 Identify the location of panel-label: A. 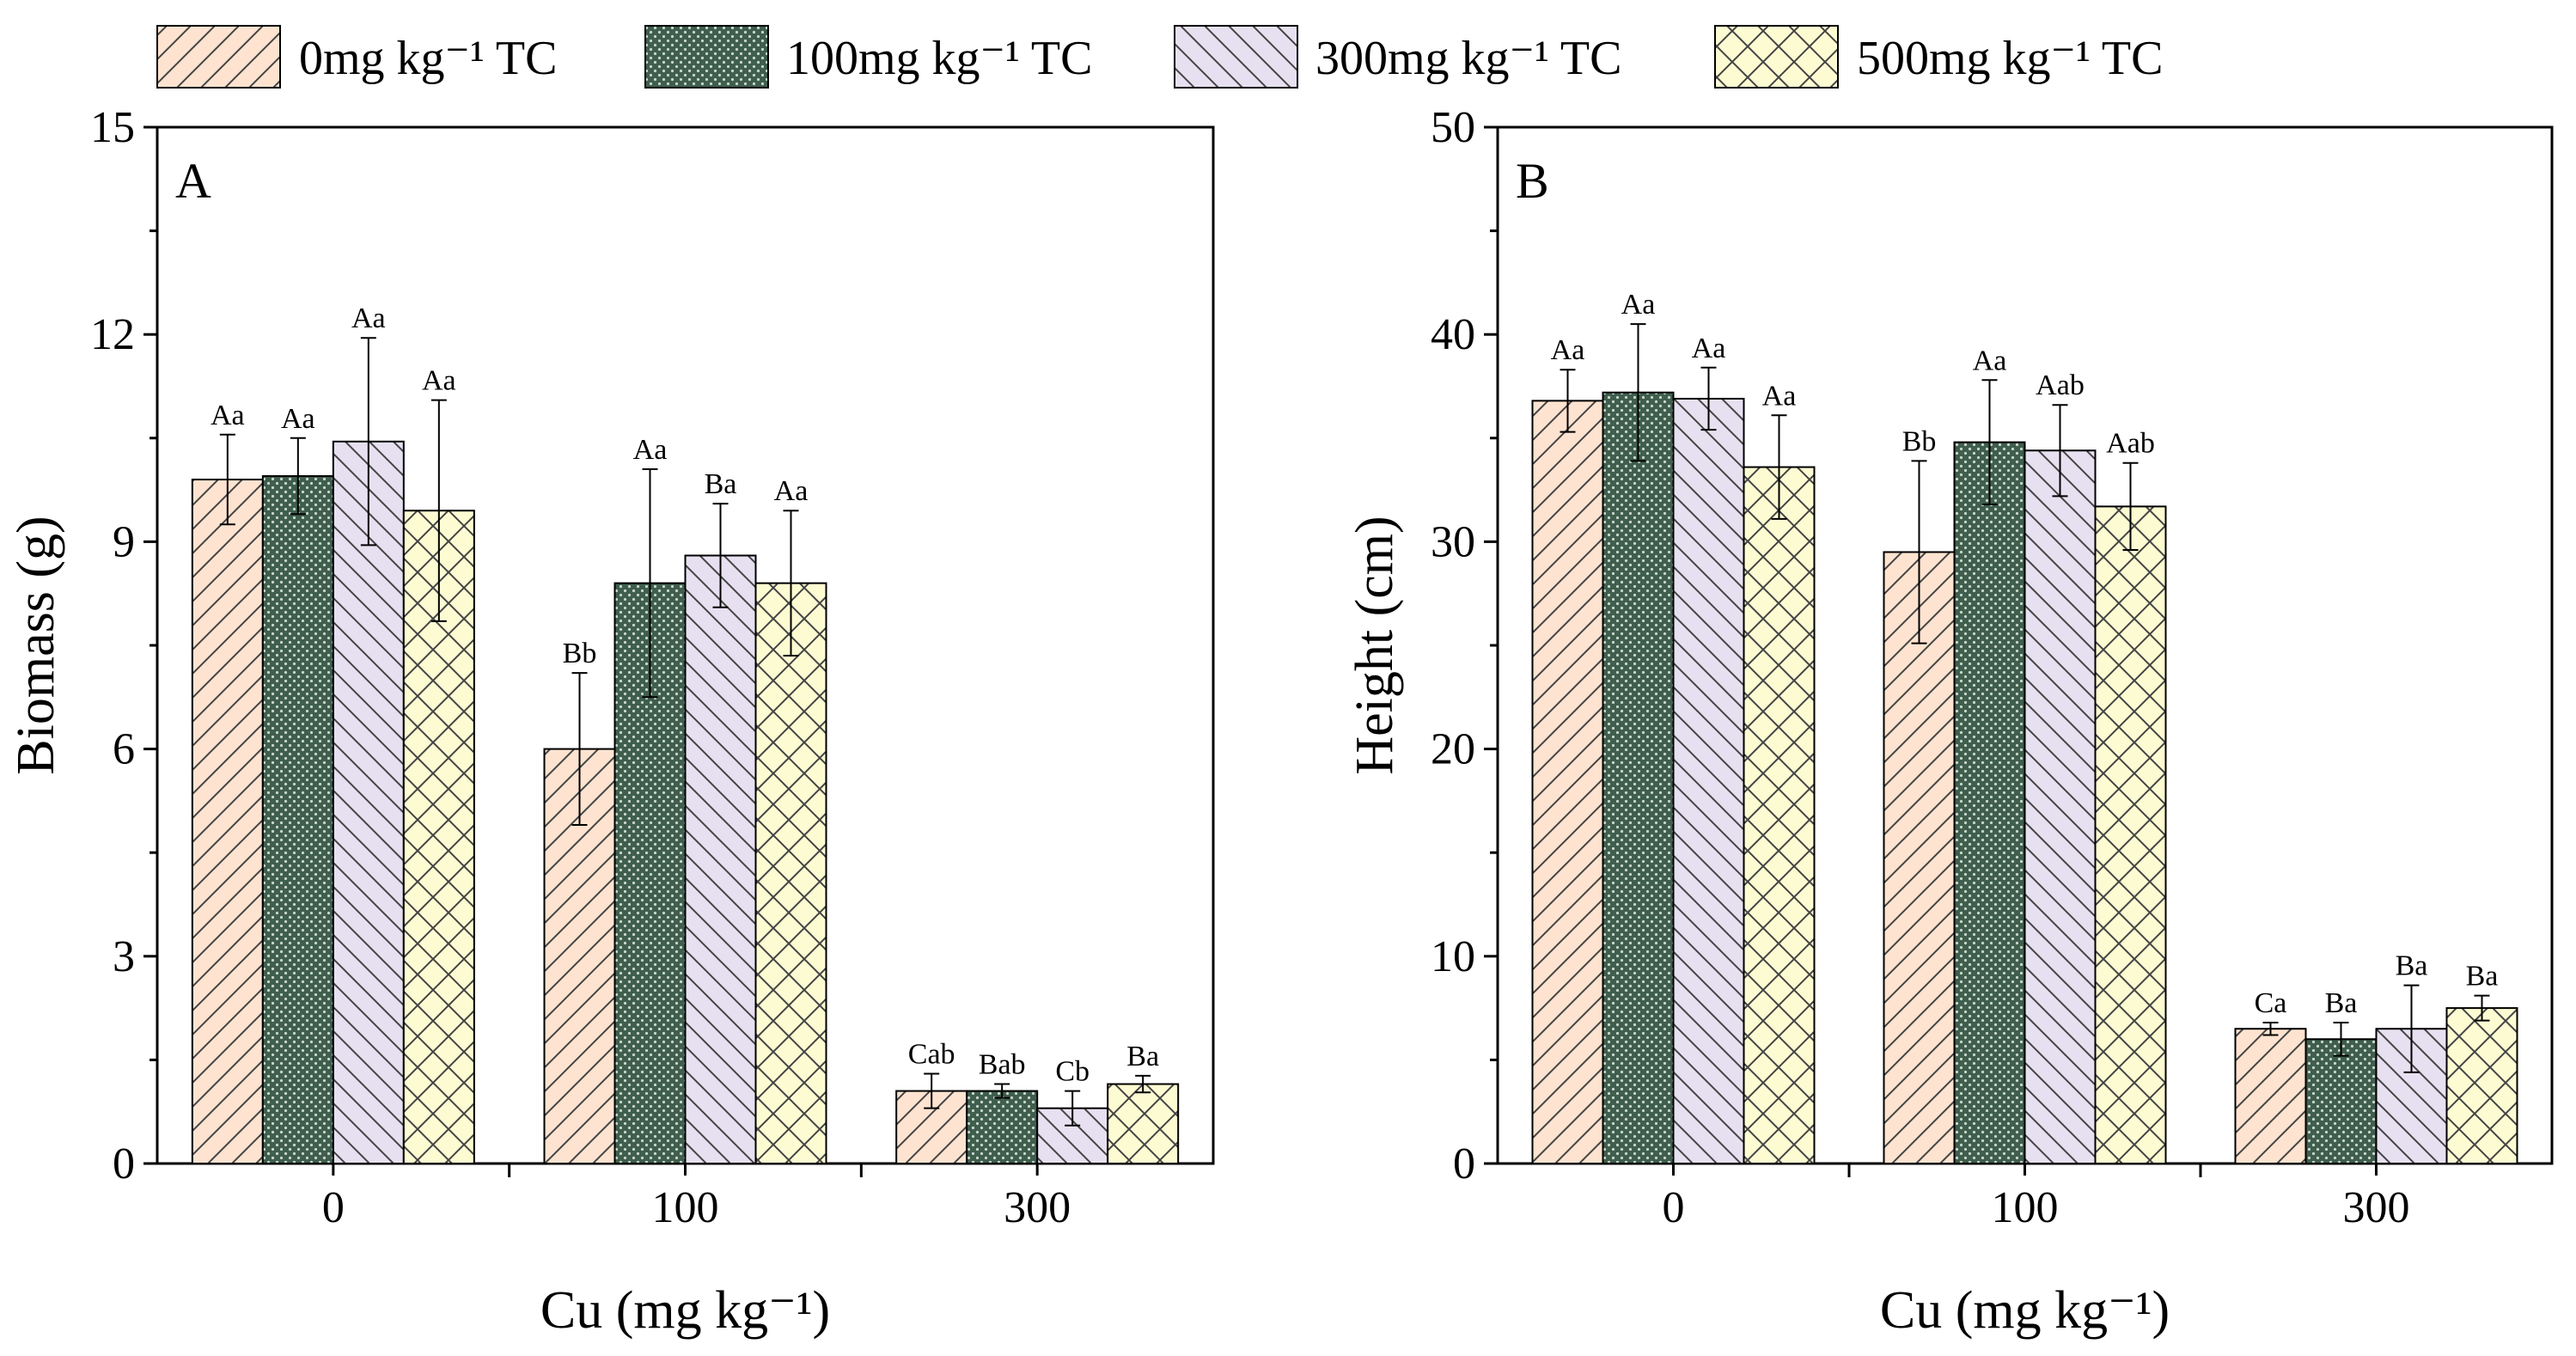
(193, 181).